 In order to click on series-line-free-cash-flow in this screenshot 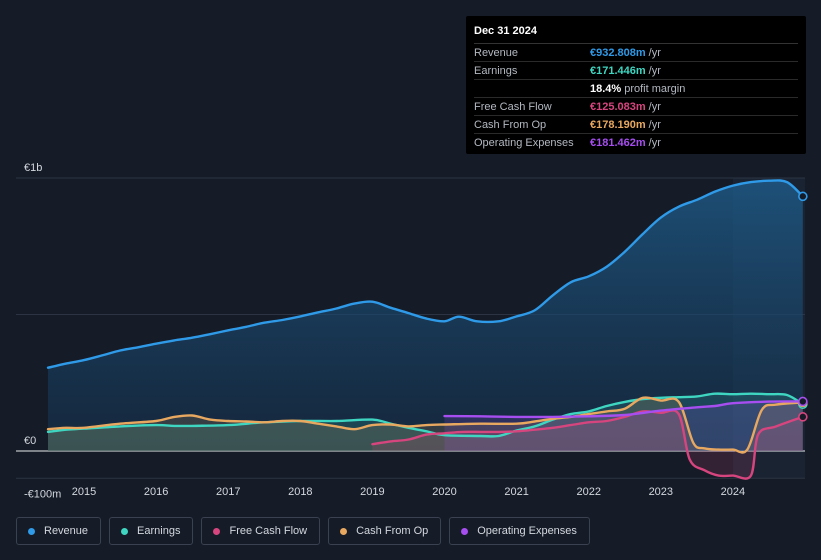, I will do `click(587, 444)`.